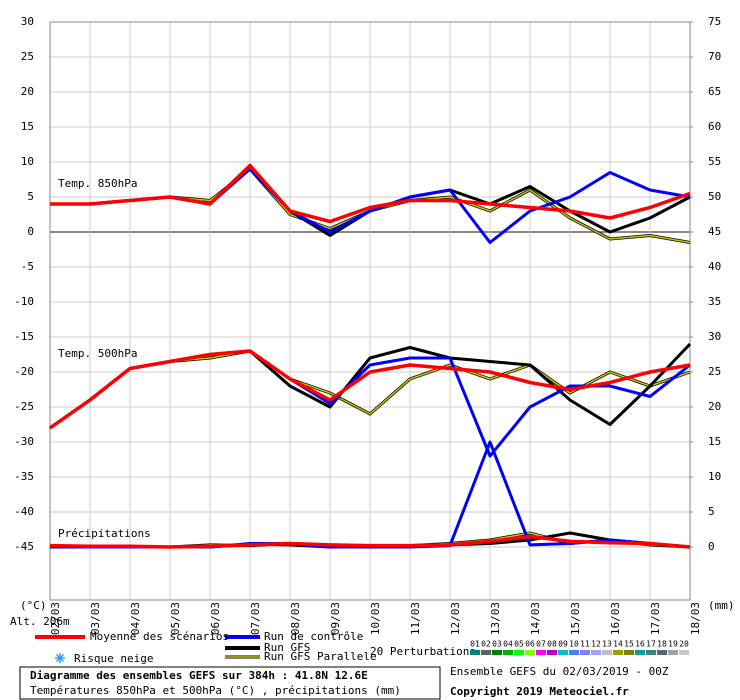  Describe the element at coordinates (596, 644) in the screenshot. I see `perturbation-number: 12` at that location.